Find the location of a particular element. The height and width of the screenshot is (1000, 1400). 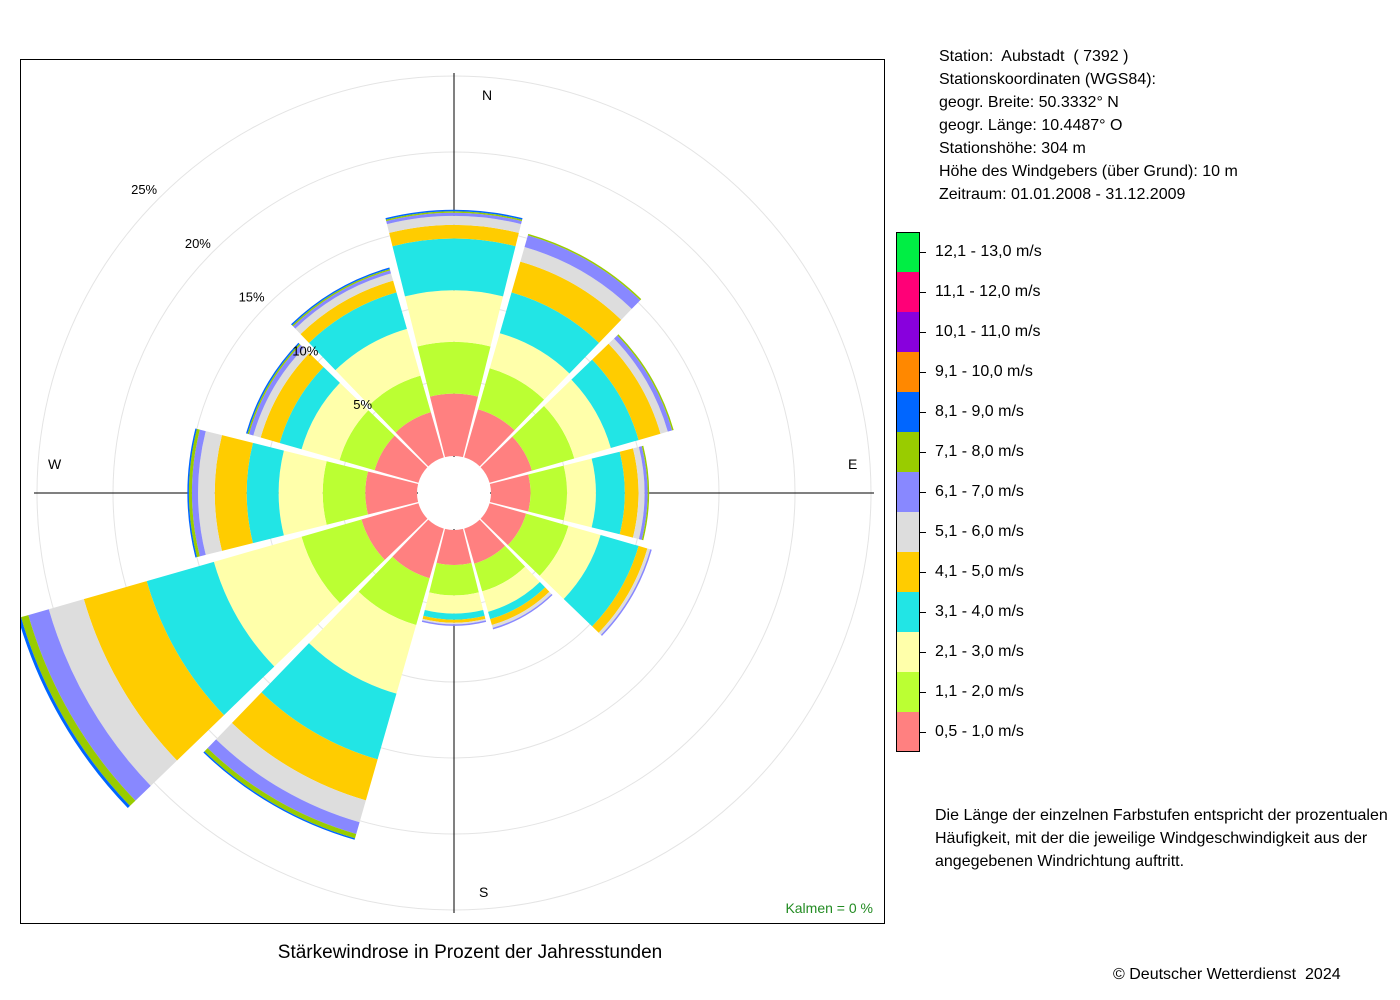

copyright: © Deutscher Wetterdienst 2024 is located at coordinates (1227, 974).